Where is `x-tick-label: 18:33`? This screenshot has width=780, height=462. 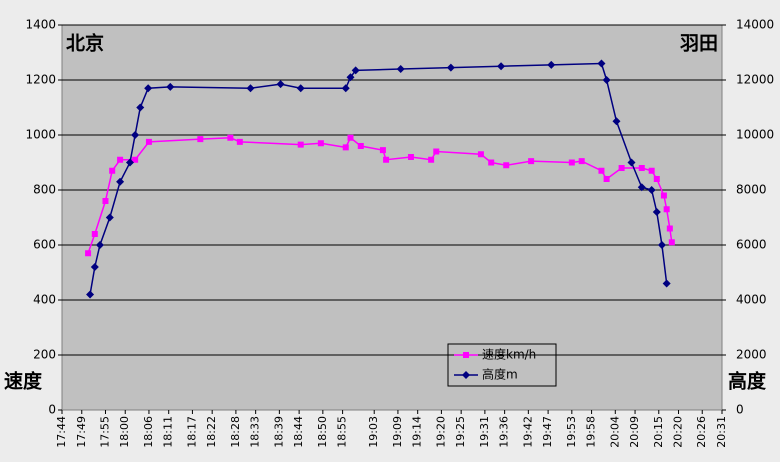
x-tick-label: 18:33 is located at coordinates (255, 432).